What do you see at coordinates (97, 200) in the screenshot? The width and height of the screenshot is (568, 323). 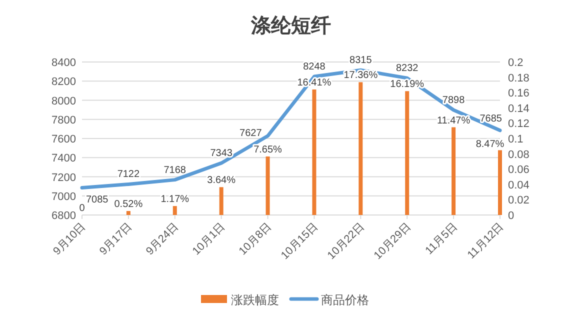 I see `data-label: 7085` at bounding box center [97, 200].